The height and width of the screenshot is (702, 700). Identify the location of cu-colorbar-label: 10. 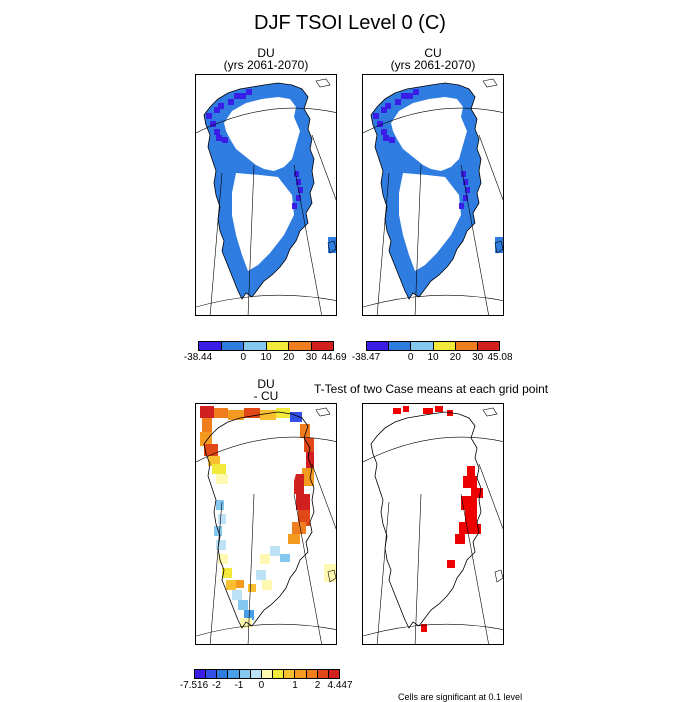
(433, 357).